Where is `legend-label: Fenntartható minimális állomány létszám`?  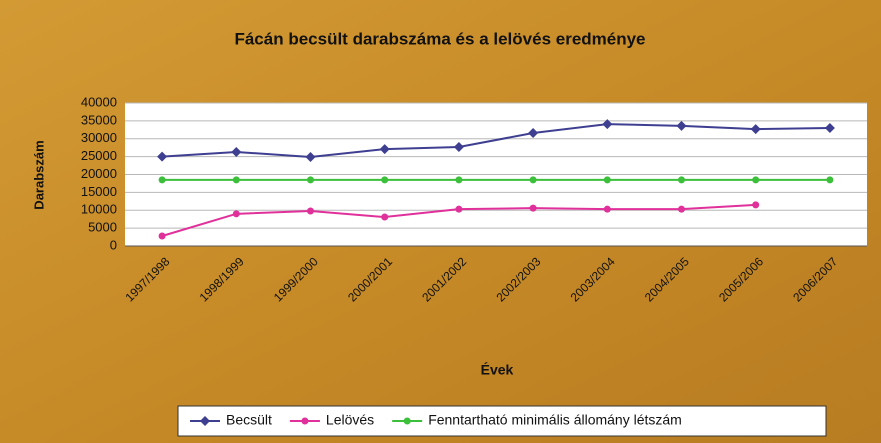 legend-label: Fenntartható minimális állomány létszám is located at coordinates (555, 420).